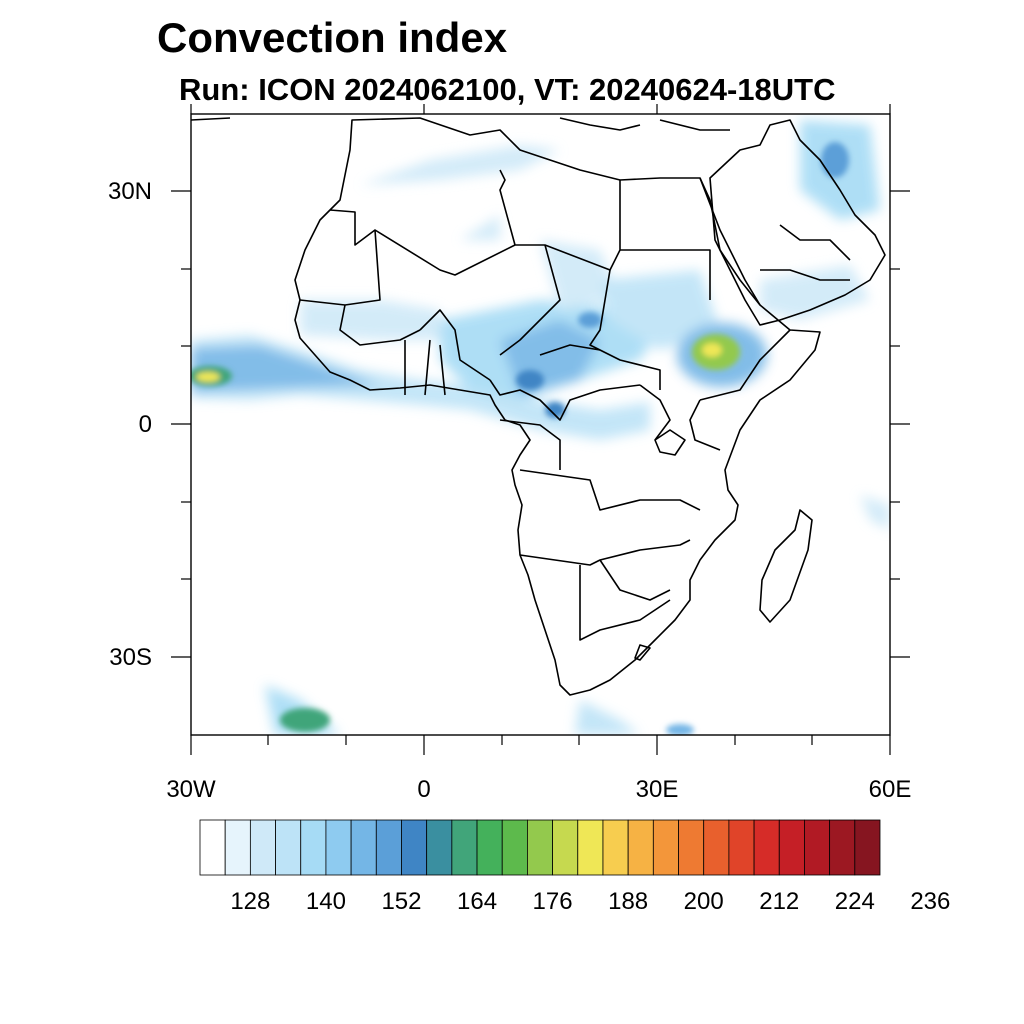 The image size is (1024, 1024). What do you see at coordinates (507, 89) in the screenshot?
I see `chart-subtitle: Run: ICON 2024062100, VT: 20240624-18UTC` at bounding box center [507, 89].